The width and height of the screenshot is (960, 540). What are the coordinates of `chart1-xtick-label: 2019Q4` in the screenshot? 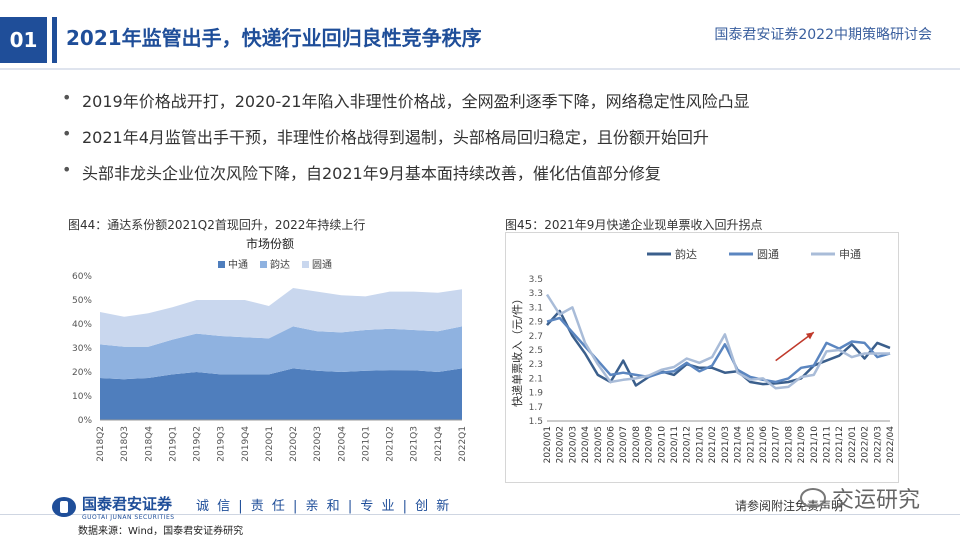 It's located at (246, 444).